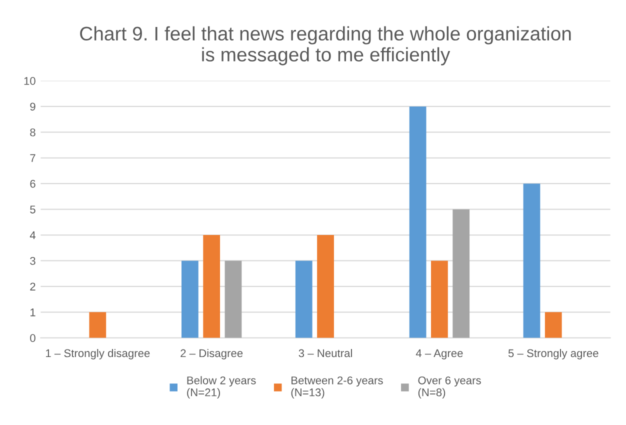 This screenshot has height=425, width=626. What do you see at coordinates (33, 286) in the screenshot?
I see `y-tick-label: 2` at bounding box center [33, 286].